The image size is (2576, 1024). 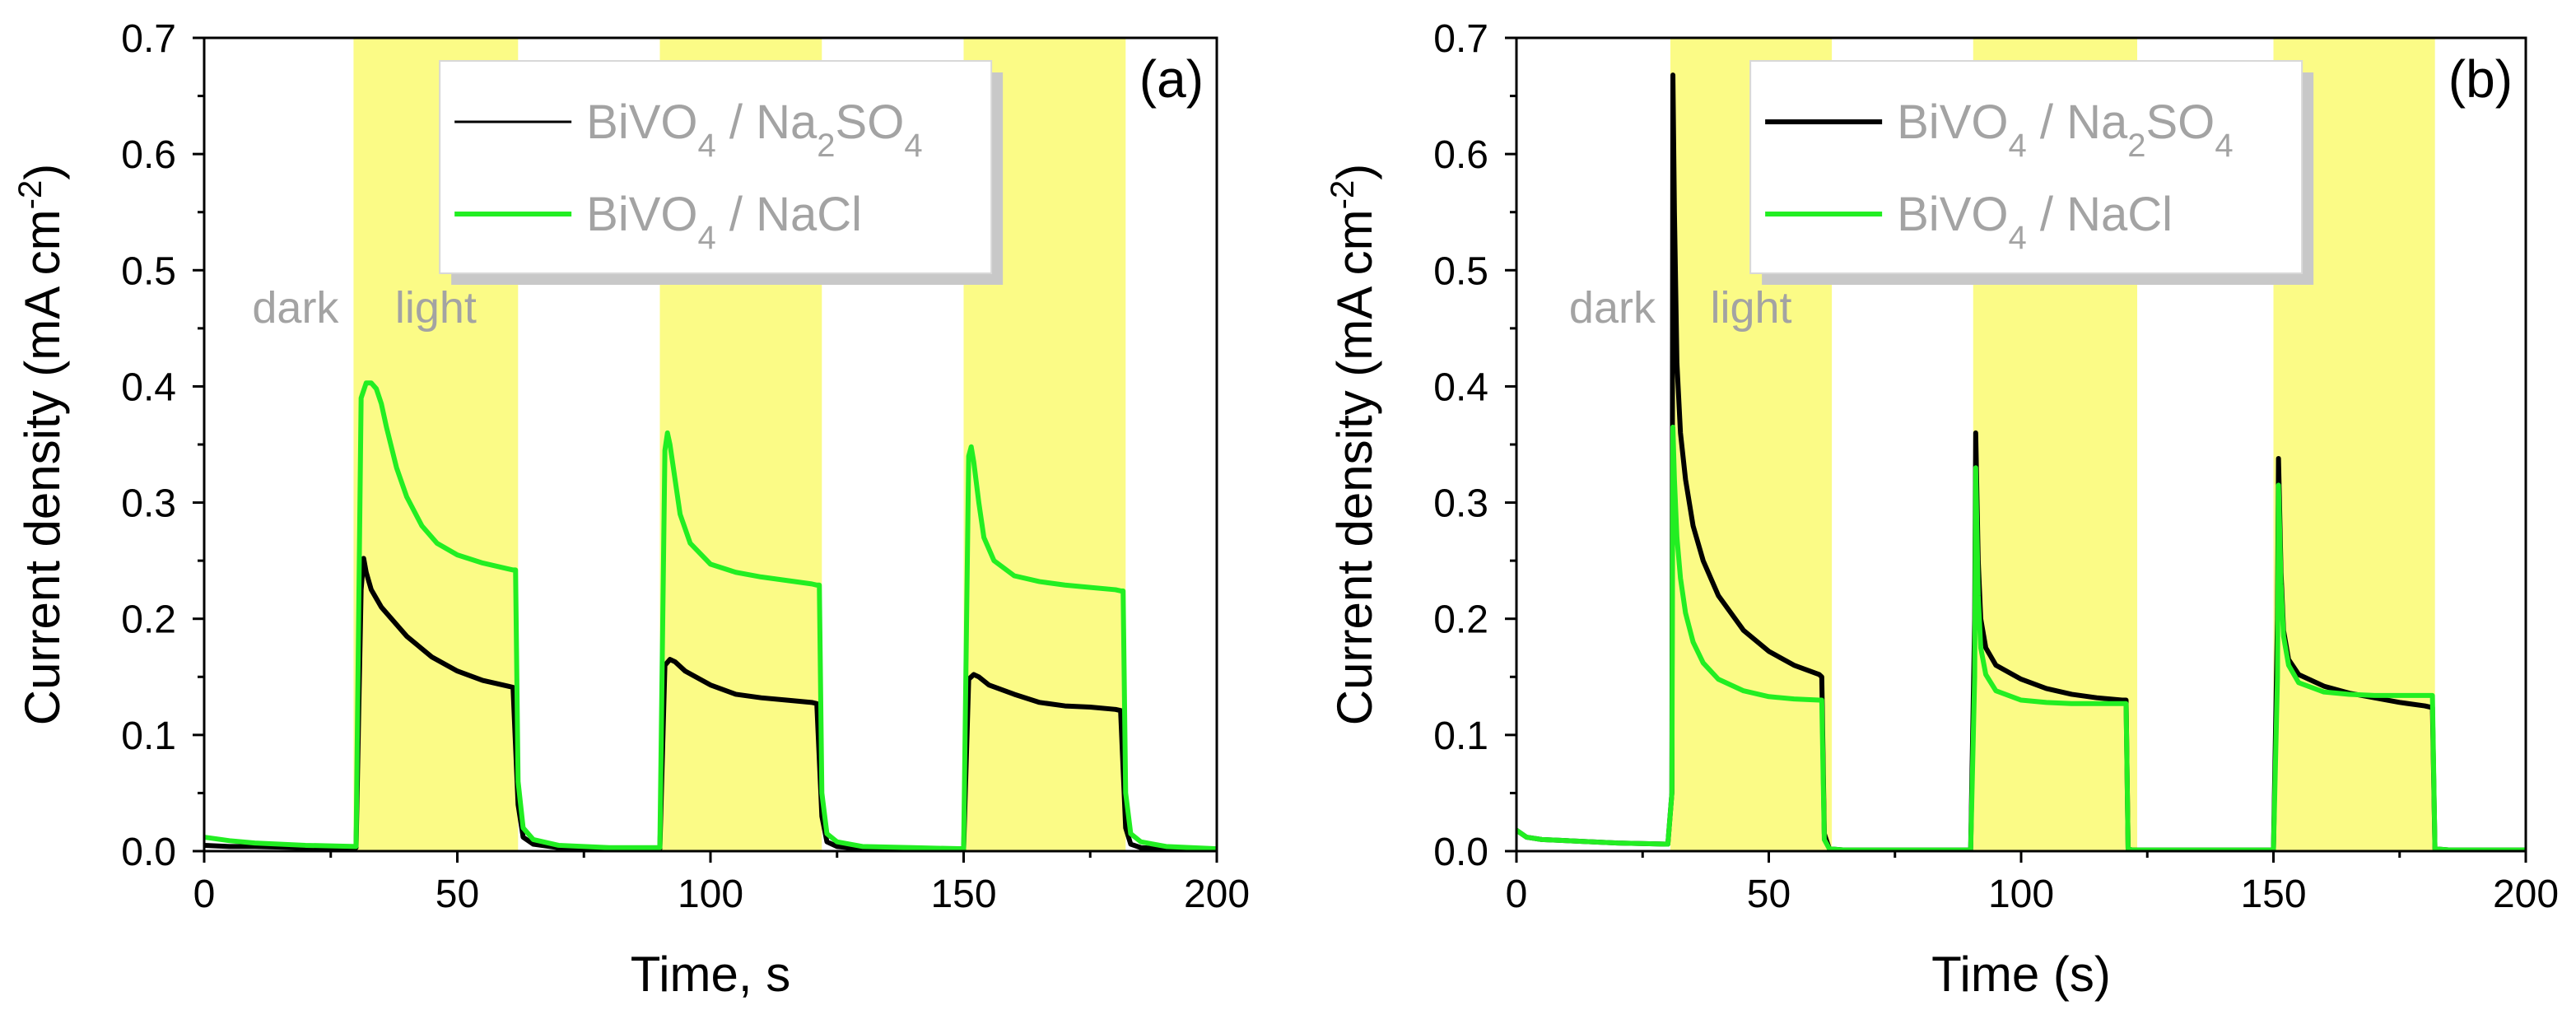 I want to click on x-axis-title: Time (s), so click(x=2021, y=974).